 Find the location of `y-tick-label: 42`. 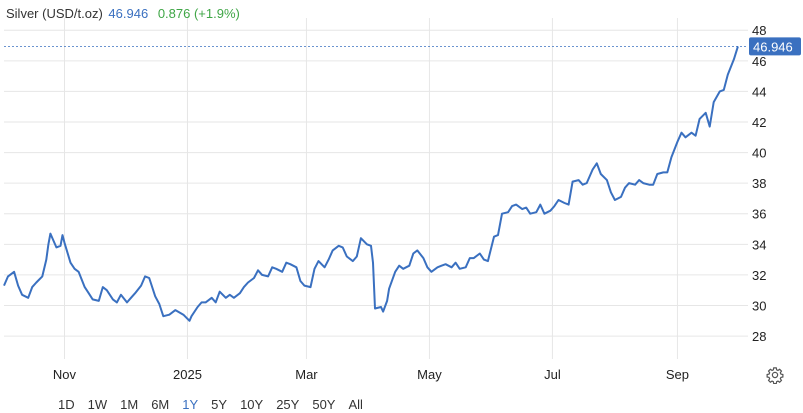

y-tick-label: 42 is located at coordinates (759, 122).